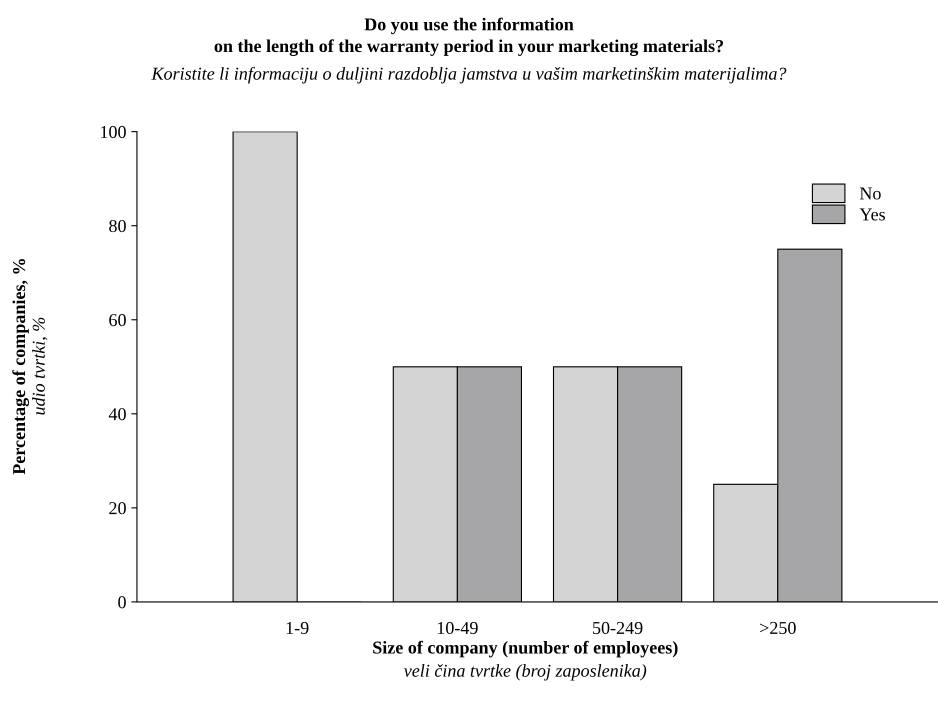 Image resolution: width=938 pixels, height=704 pixels. I want to click on x-tick-label: 50-249, so click(617, 628).